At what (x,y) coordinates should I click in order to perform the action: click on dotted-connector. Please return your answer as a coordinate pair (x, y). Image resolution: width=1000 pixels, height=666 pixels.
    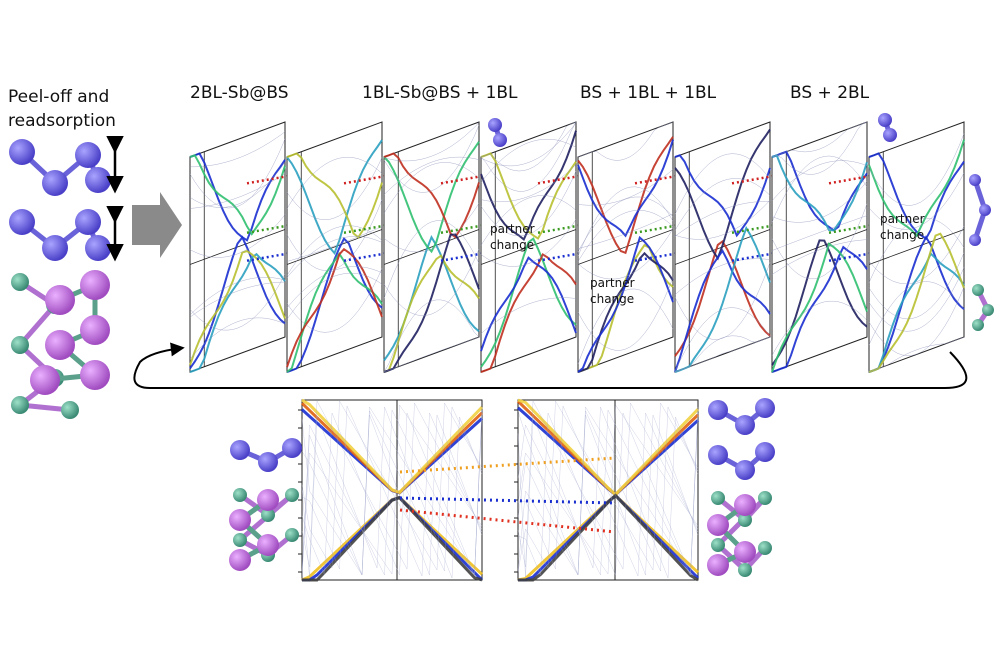
    Looking at the image, I should click on (507, 521).